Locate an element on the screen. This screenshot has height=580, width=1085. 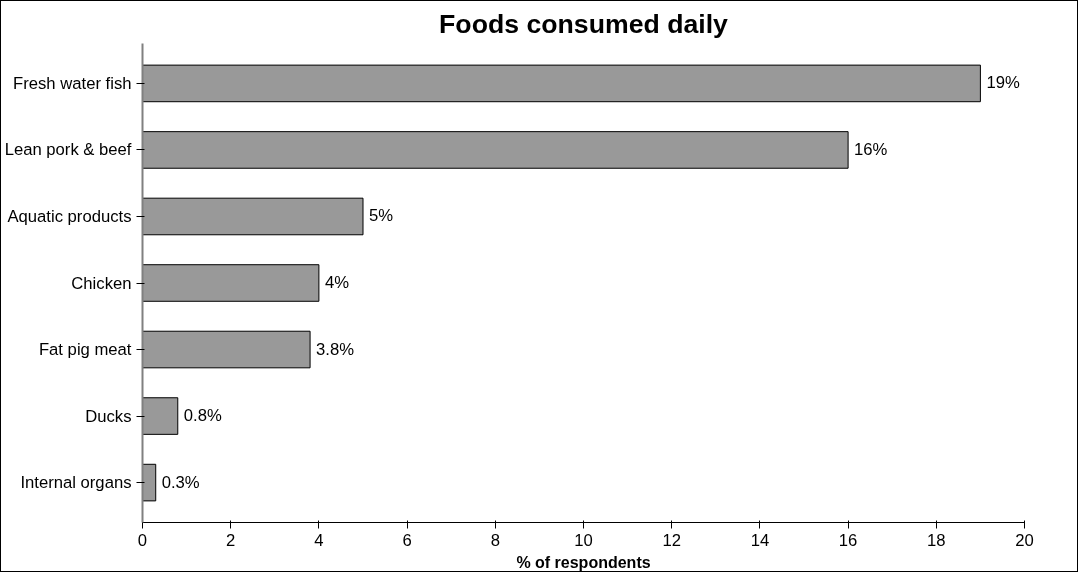
x-tick-label: 4 is located at coordinates (319, 540).